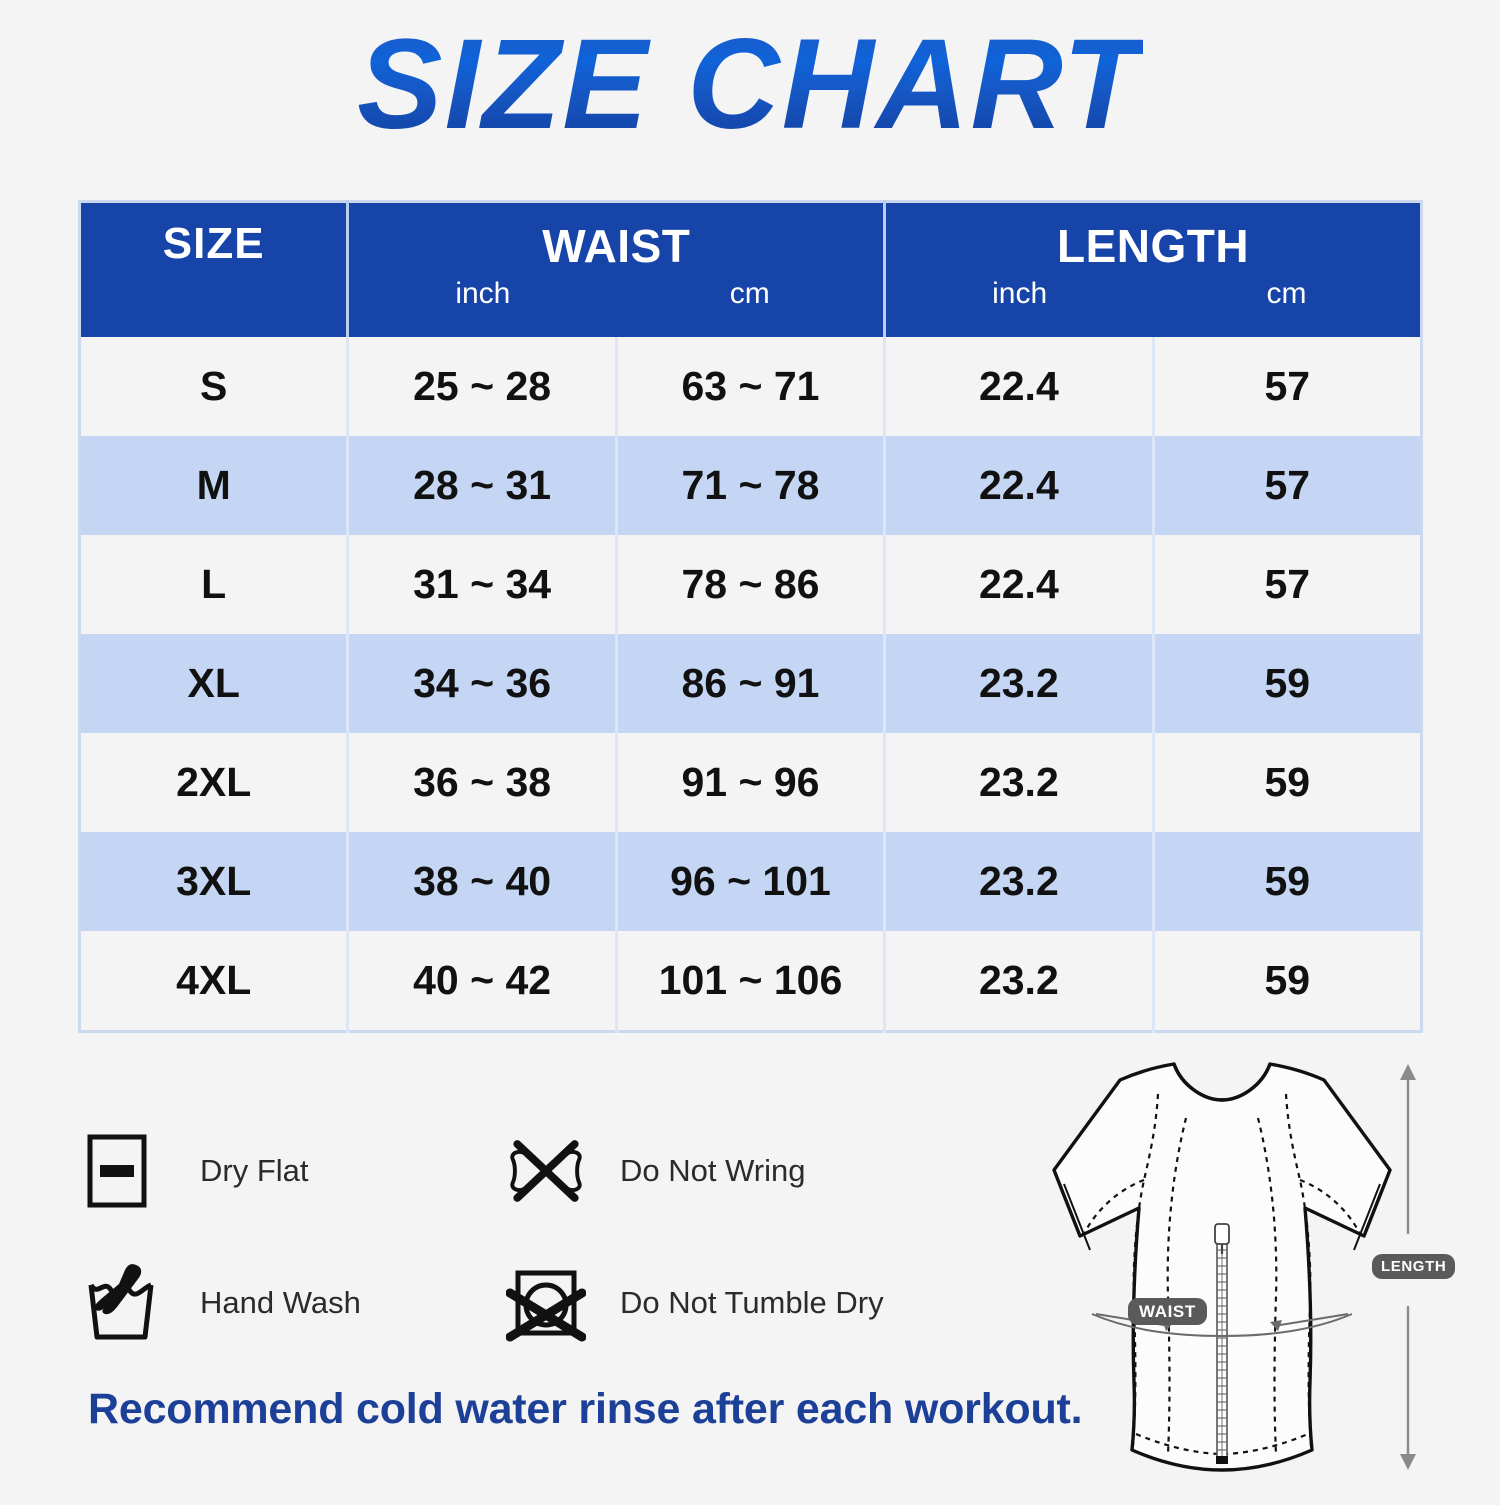 The height and width of the screenshot is (1505, 1500). I want to click on header-size: SIZE, so click(214, 269).